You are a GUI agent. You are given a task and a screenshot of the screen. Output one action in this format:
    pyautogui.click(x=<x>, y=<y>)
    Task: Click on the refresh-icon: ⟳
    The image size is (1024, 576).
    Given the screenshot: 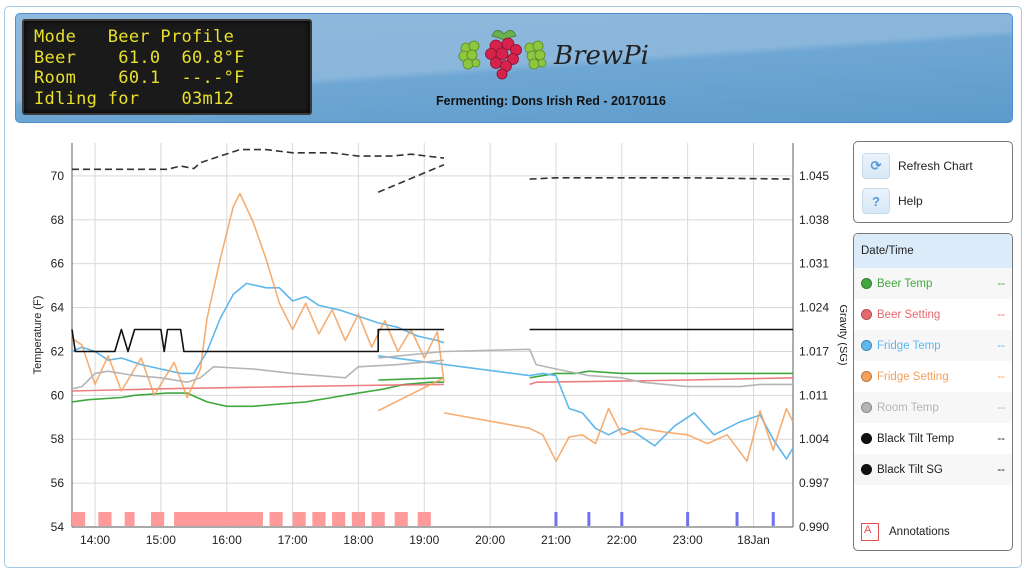 What is the action you would take?
    pyautogui.click(x=876, y=166)
    